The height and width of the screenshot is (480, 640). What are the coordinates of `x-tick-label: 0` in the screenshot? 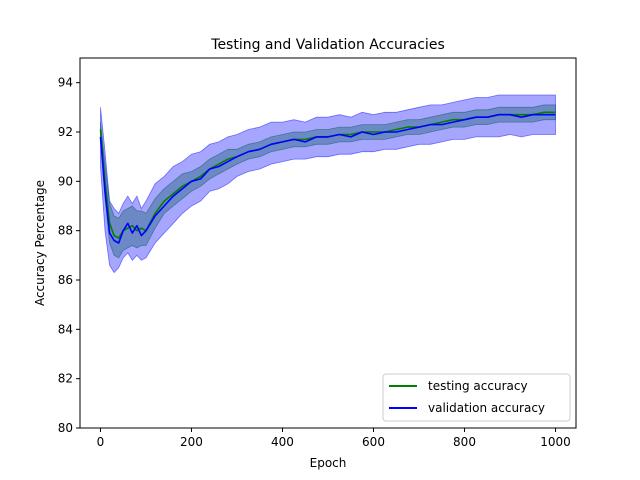 It's located at (101, 442).